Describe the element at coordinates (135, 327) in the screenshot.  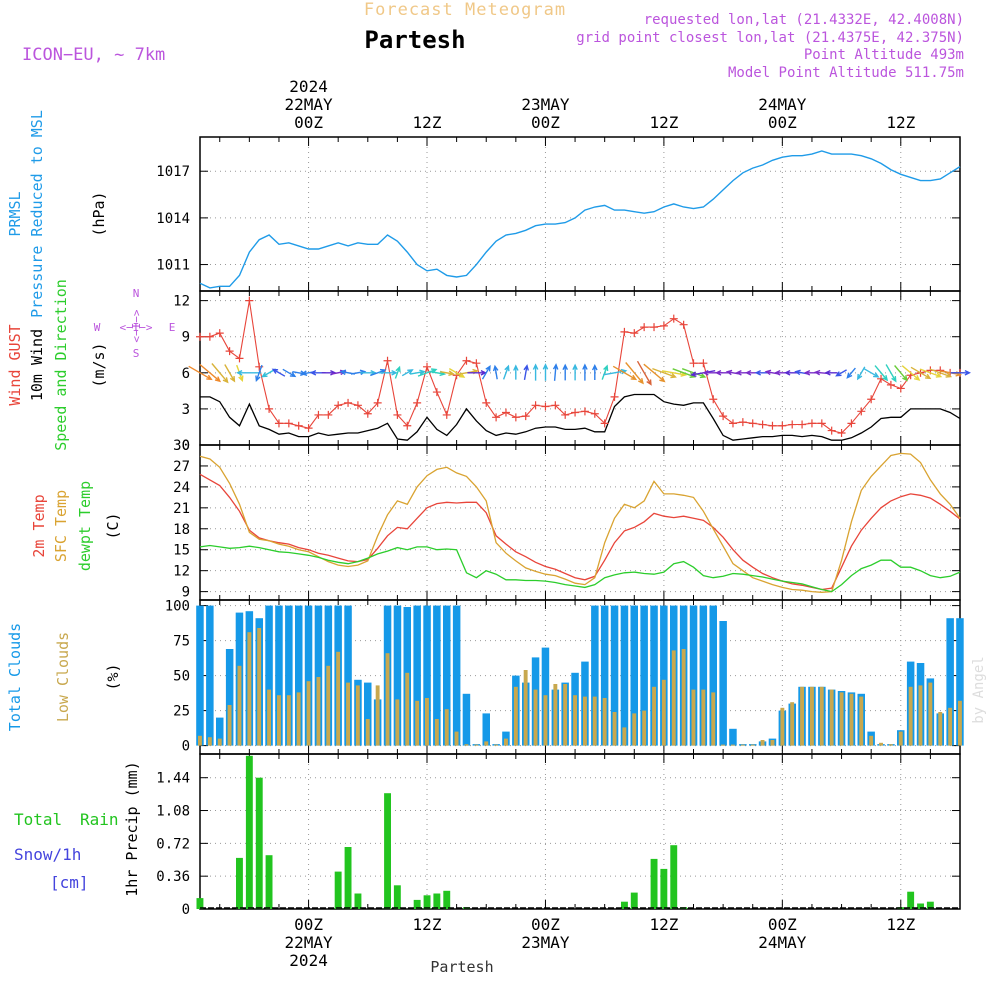
I see `compass-horizontal: <−I−>` at that location.